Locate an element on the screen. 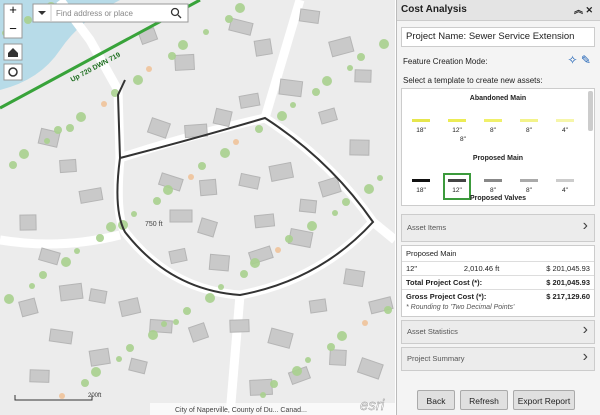 The width and height of the screenshot is (600, 415). panel-title: Cost Analysis ︽ ✕ is located at coordinates (498, 10).